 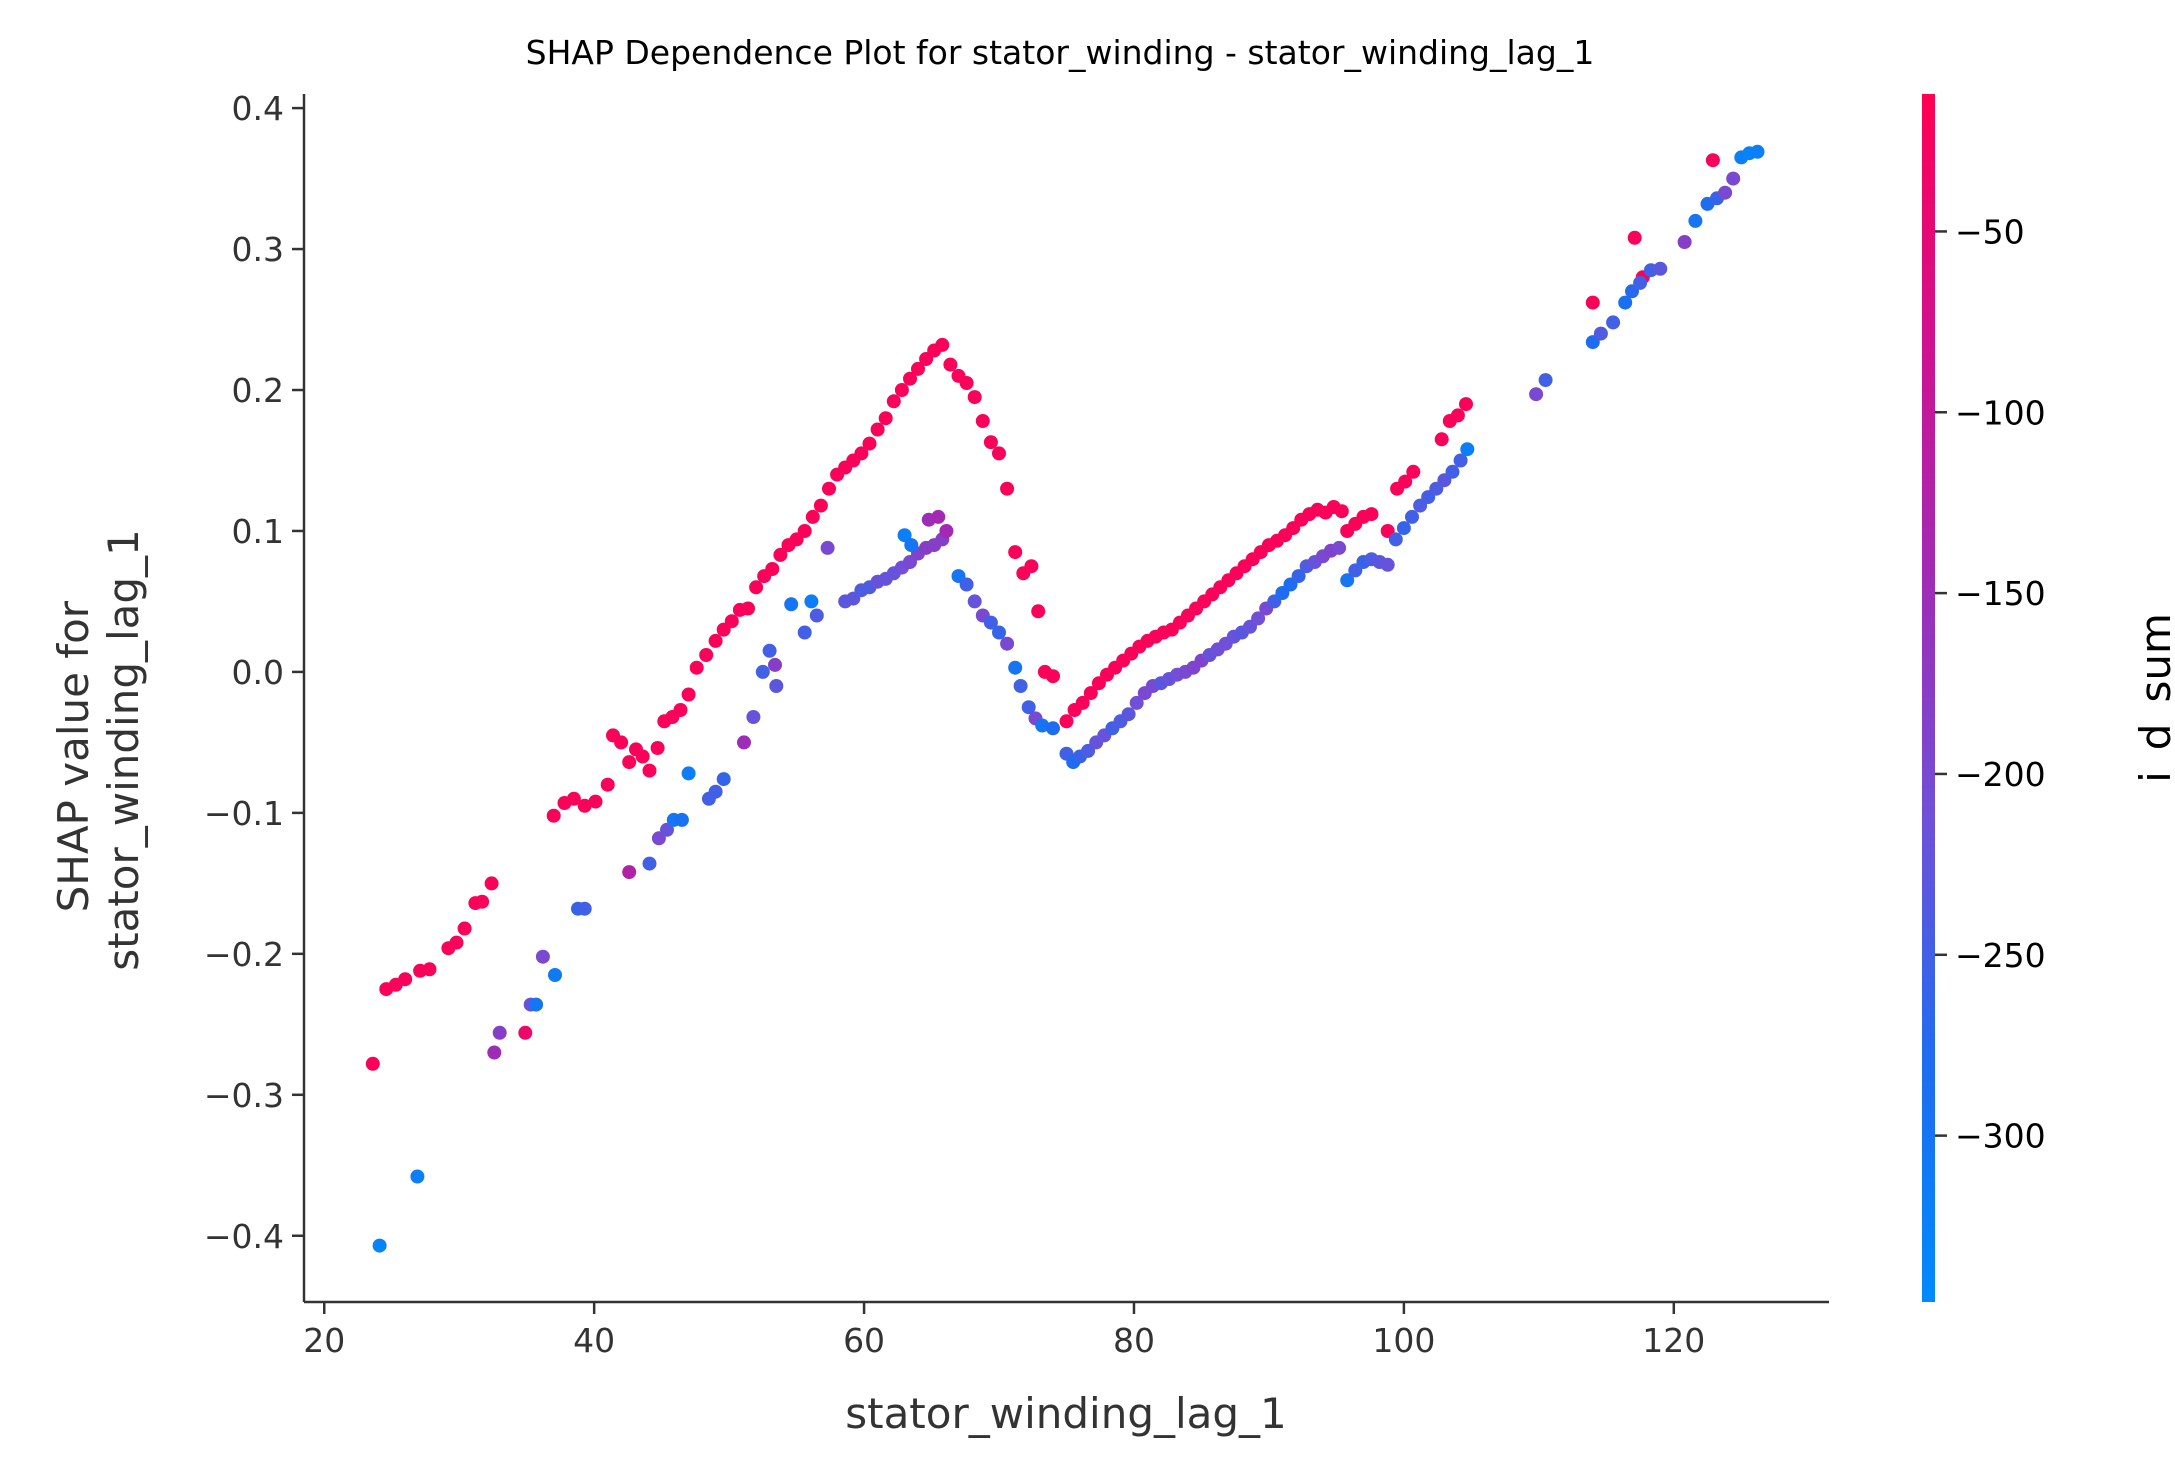 I want to click on y-axis-label: SHAP value for stator_winding_lag_1, so click(x=98, y=750).